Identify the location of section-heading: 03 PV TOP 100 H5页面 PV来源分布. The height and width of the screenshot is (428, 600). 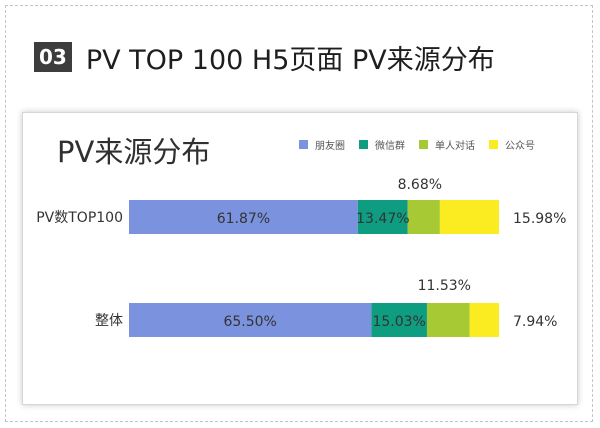
(264, 58).